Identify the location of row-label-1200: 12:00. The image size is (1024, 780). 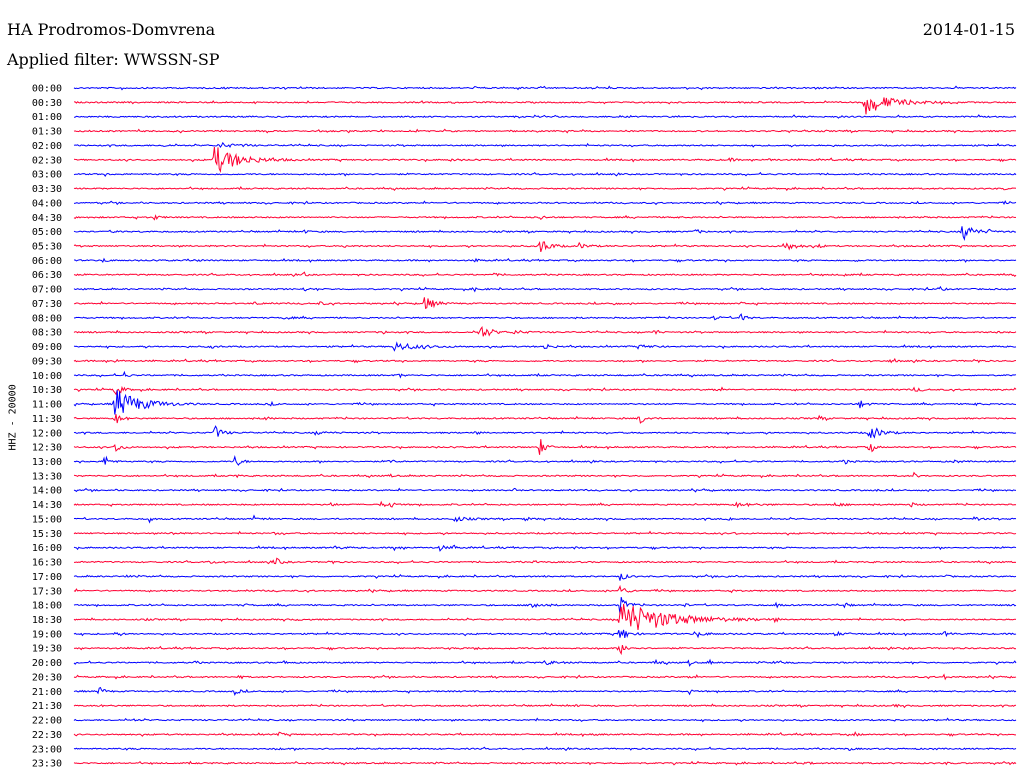
(47, 433).